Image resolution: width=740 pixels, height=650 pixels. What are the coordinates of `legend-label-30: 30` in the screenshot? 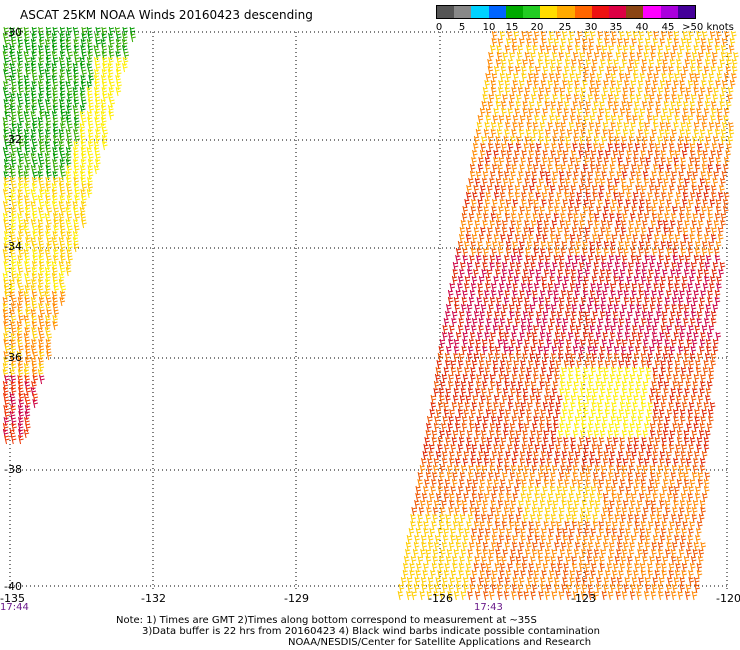 It's located at (591, 27).